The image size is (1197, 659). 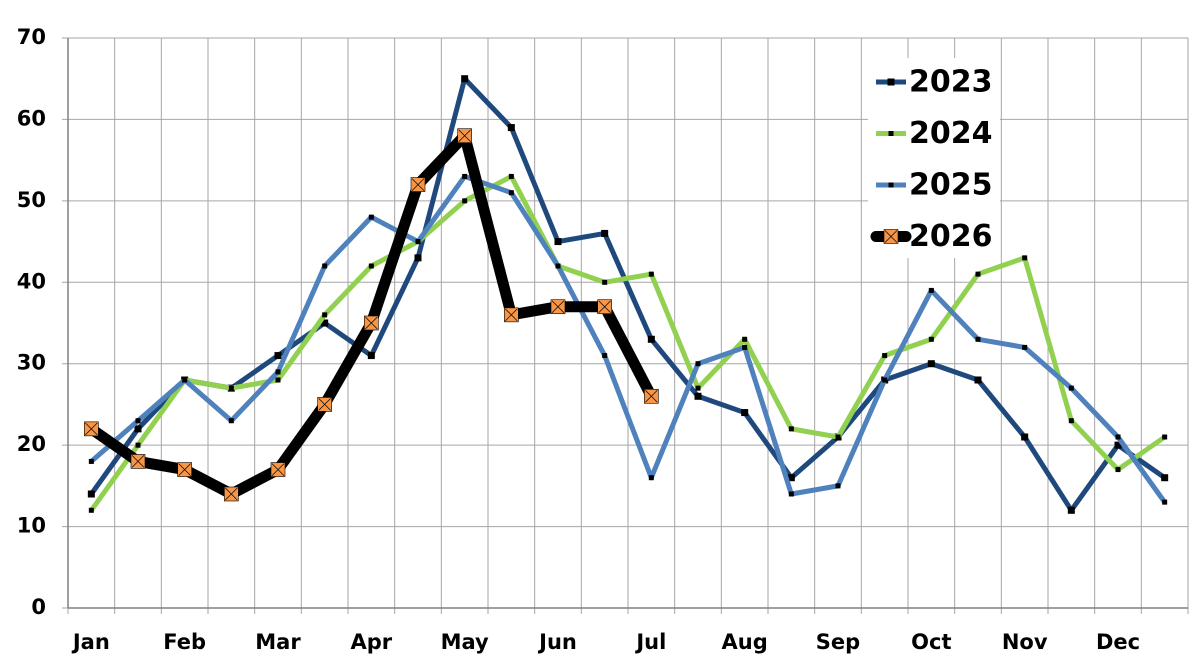 What do you see at coordinates (184, 642) in the screenshot?
I see `x-tick-label: Feb` at bounding box center [184, 642].